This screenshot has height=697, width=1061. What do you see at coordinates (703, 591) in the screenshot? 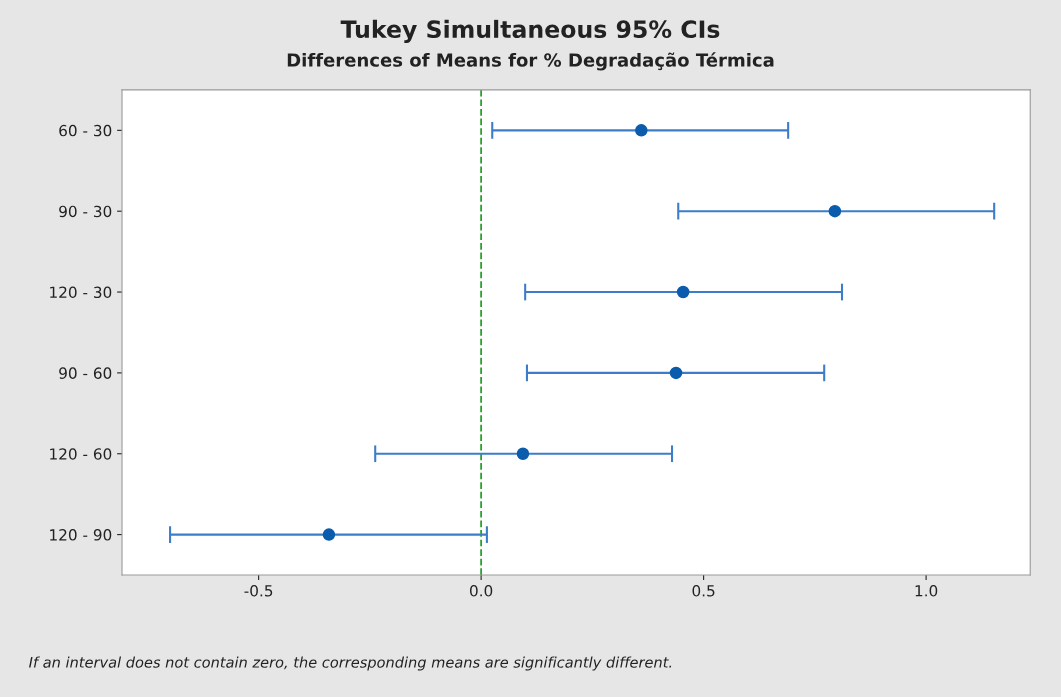
I see `x-tick-label: 0.5` at bounding box center [703, 591].